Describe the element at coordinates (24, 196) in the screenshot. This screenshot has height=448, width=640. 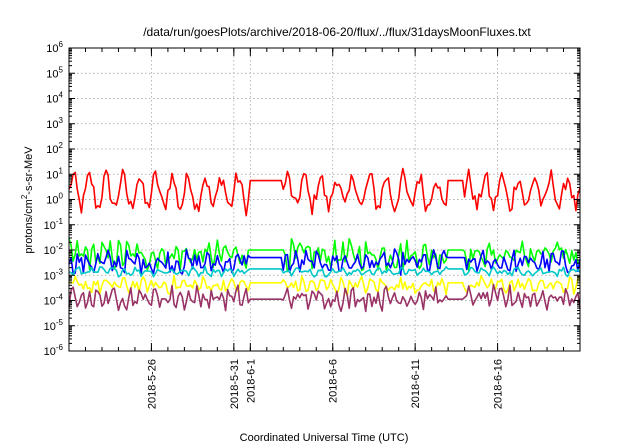
I see `y-axis-label-sup: 2` at that location.